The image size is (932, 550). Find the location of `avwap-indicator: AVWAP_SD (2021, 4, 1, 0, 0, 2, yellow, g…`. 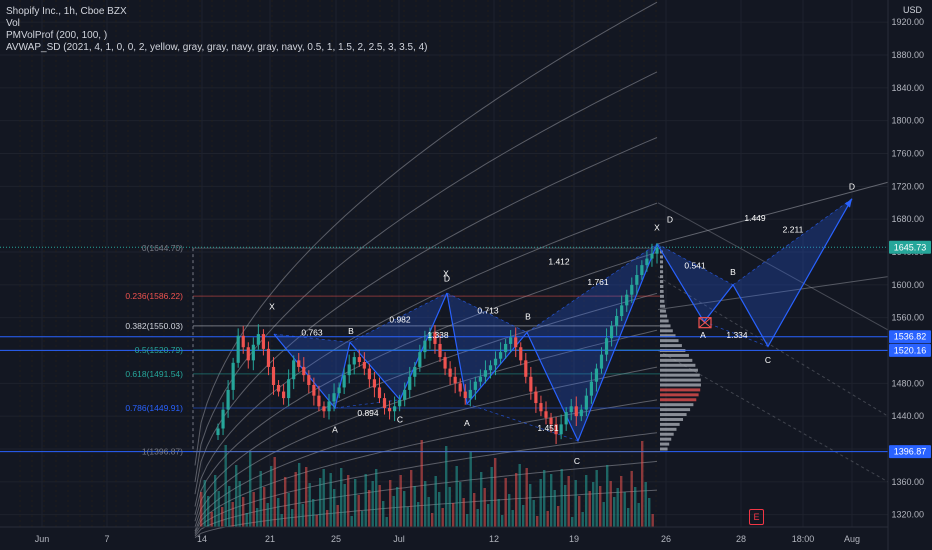

avwap-indicator: AVWAP_SD (2021, 4, 1, 0, 0, 2, yellow, g… is located at coordinates (217, 47).